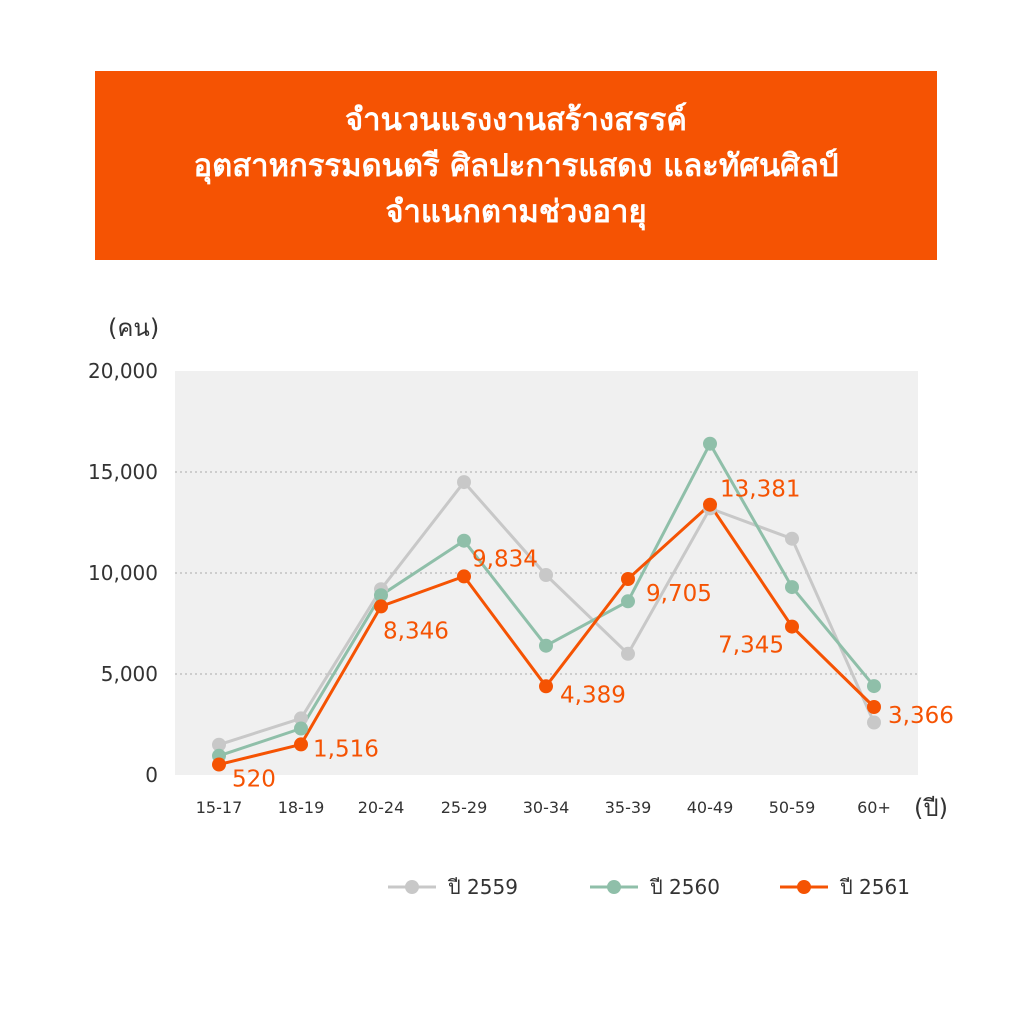 This screenshot has width=1025, height=1025. I want to click on legend-label-2559: ปี 2559, so click(483, 887).